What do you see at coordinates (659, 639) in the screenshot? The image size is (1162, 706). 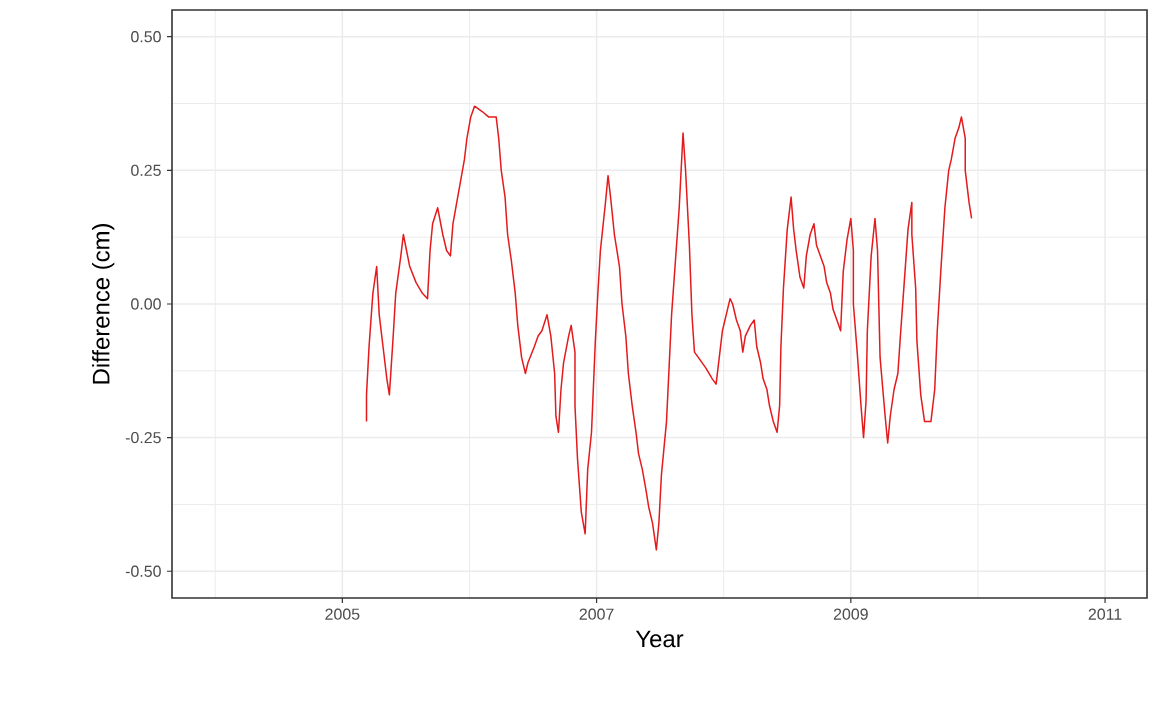 I see `x-axis-title: Year` at bounding box center [659, 639].